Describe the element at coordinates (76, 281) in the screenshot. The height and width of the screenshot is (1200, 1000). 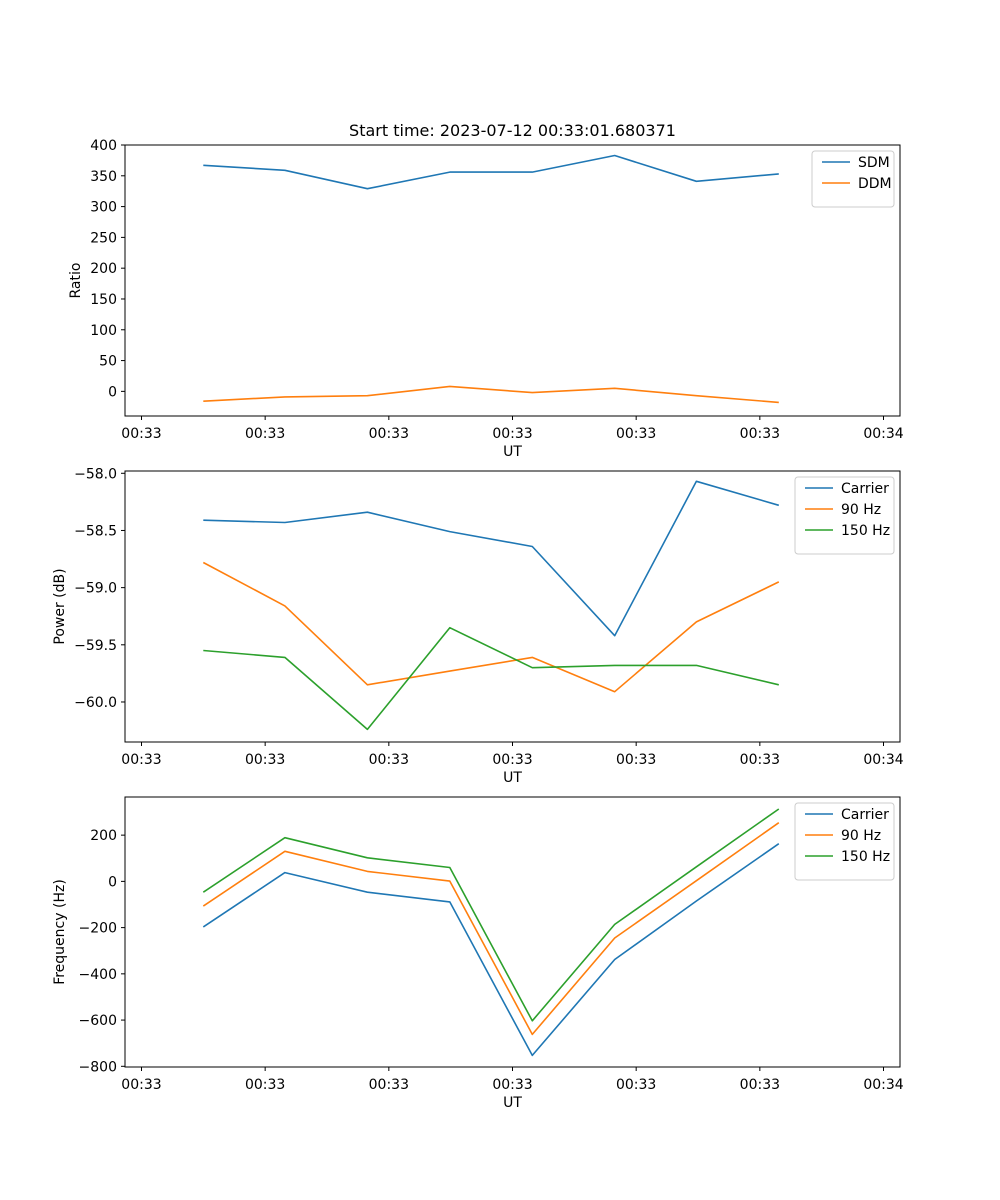
I see `y-axis-label: Ratio` at that location.